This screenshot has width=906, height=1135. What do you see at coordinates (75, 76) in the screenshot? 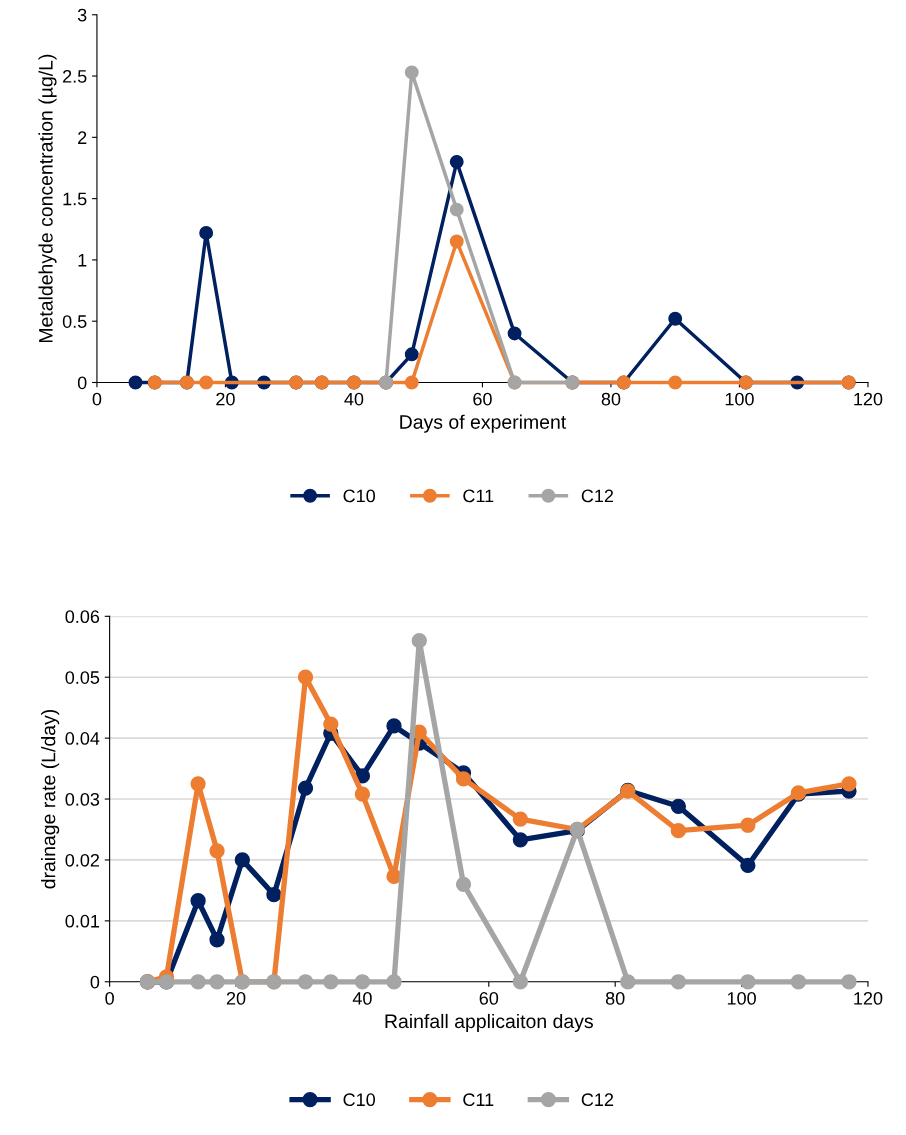
I see `y-tick-label: 2.5` at bounding box center [75, 76].